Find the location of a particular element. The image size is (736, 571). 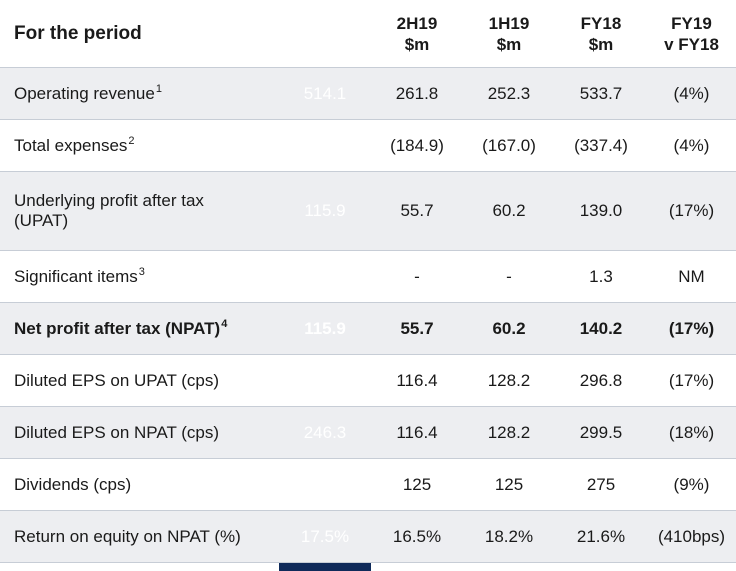

row-label-text: Operating revenue is located at coordinates (84, 93).